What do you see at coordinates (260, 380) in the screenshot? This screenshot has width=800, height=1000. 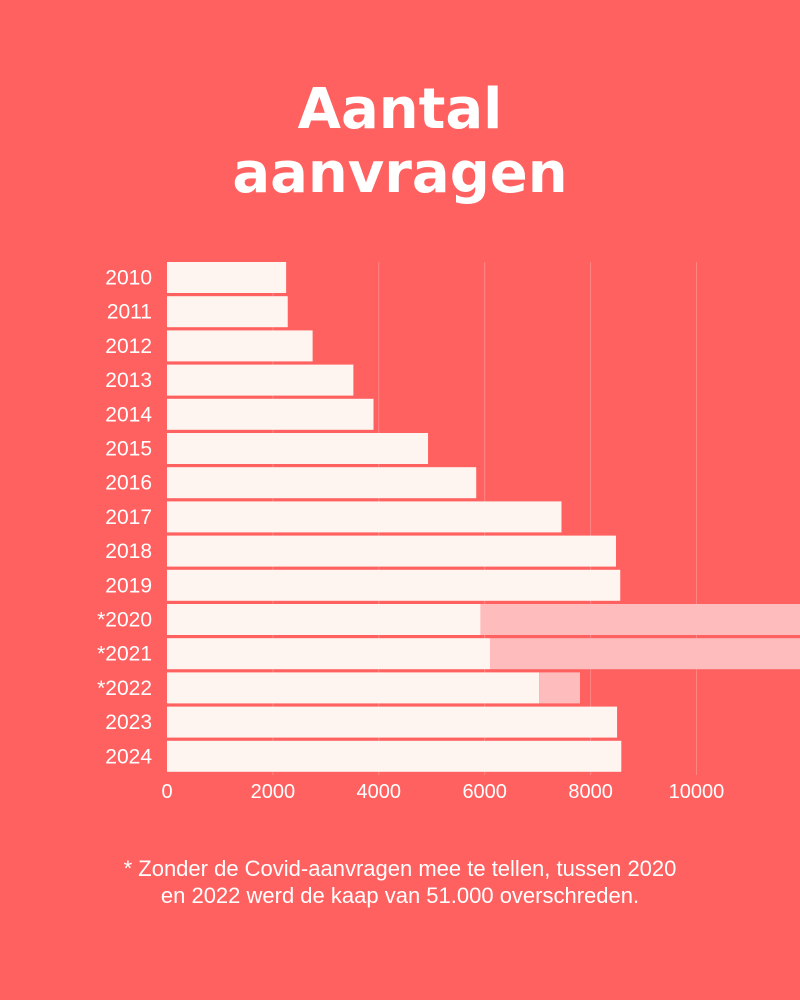 I see `bar-2013` at bounding box center [260, 380].